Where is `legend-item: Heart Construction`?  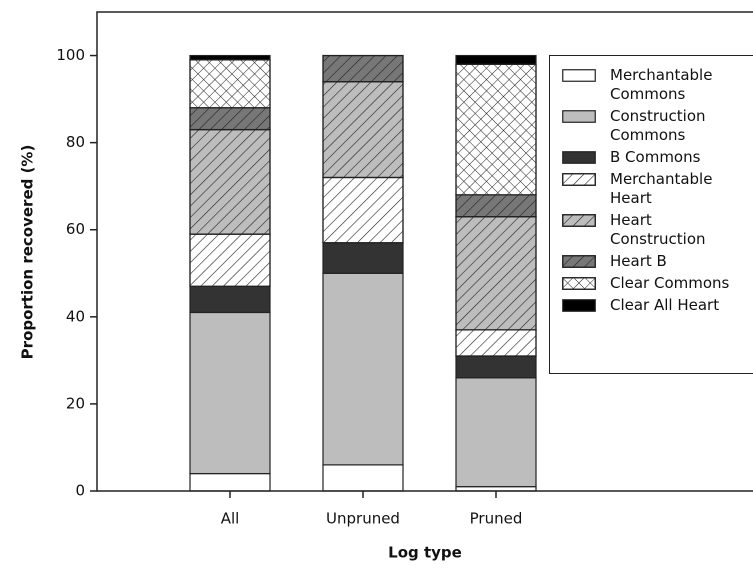
legend-item: Heart Construction is located at coordinates (657, 230).